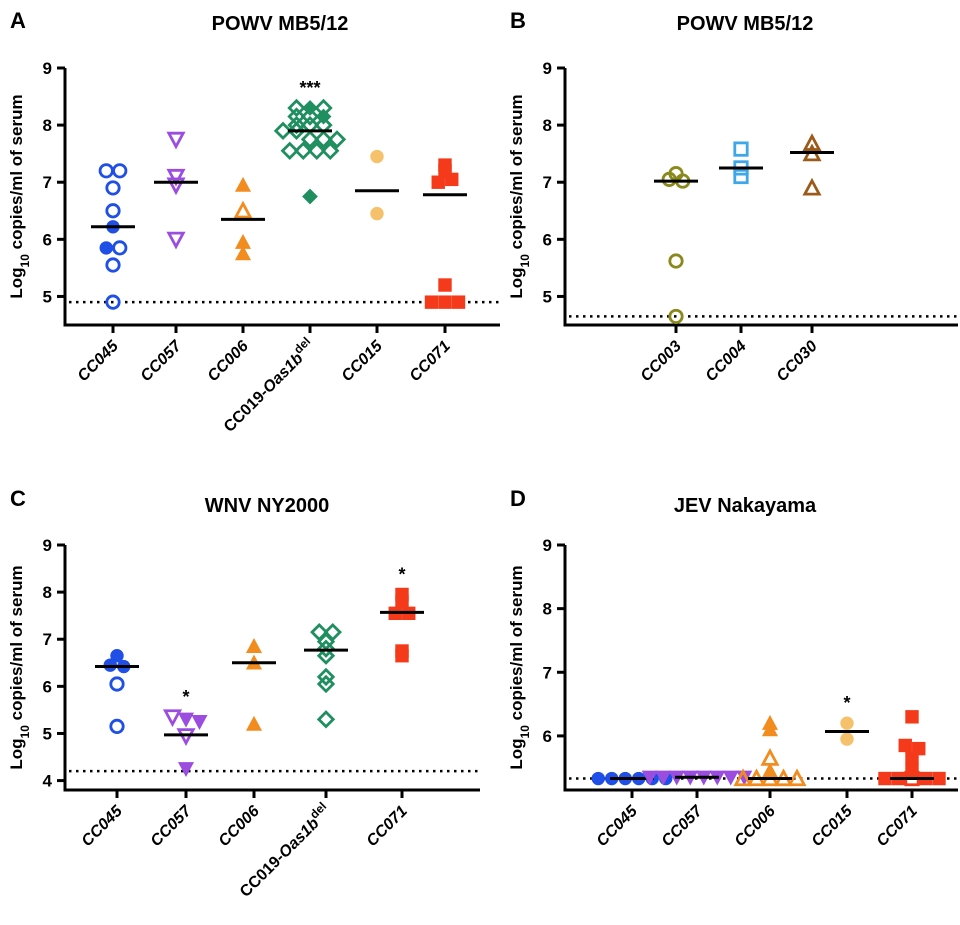 This screenshot has height=925, width=960. What do you see at coordinates (239, 826) in the screenshot?
I see `x-tick-label: CC006` at bounding box center [239, 826].